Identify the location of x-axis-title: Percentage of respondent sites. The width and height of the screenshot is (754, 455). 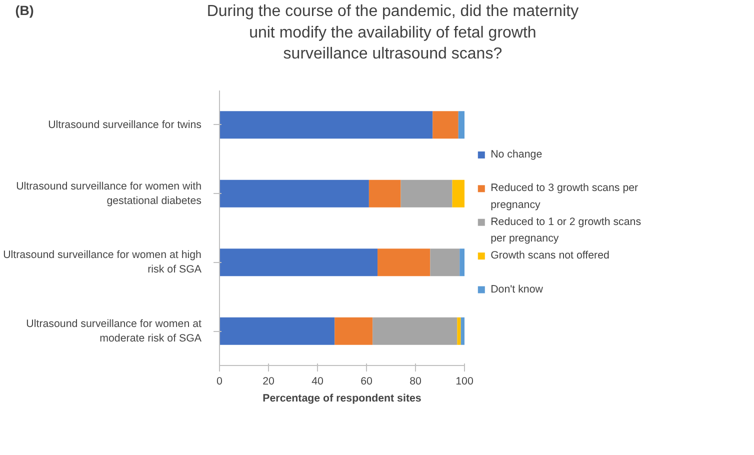
(342, 398).